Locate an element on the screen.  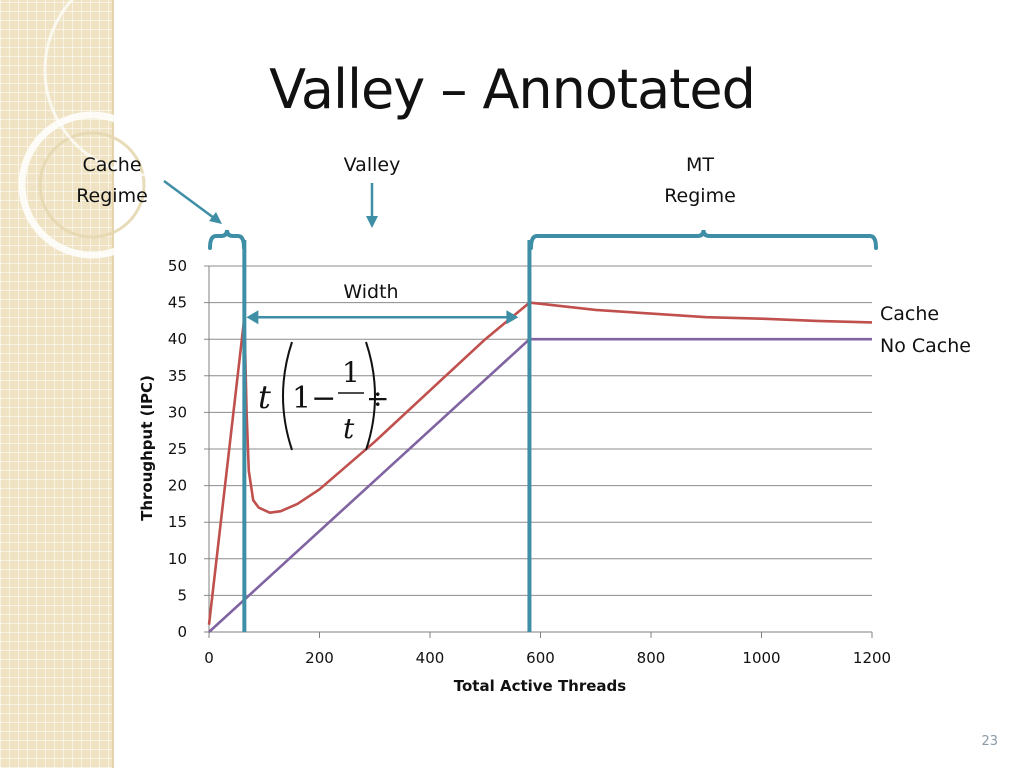
annotation-mt-regime: MT Regime is located at coordinates (700, 181).